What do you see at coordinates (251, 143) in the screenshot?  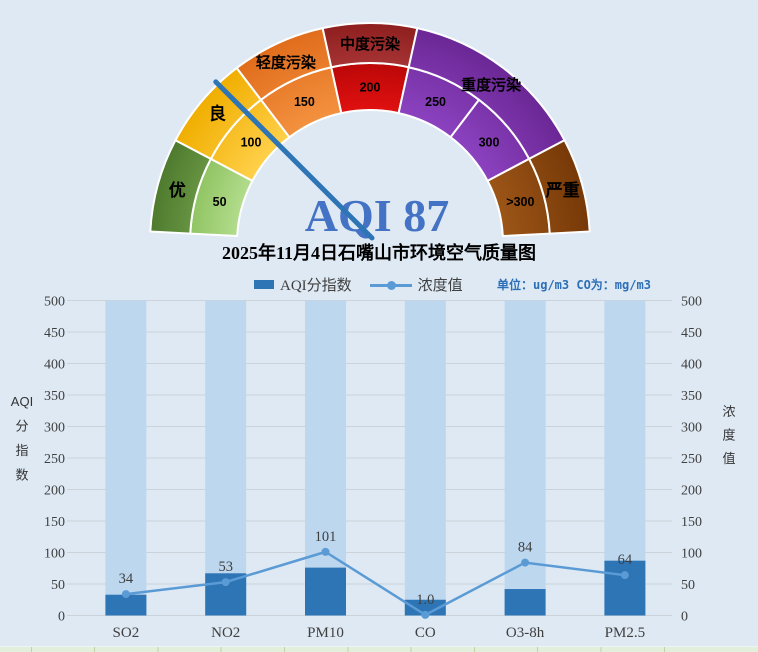 I see `gauge-inner-label: 100` at bounding box center [251, 143].